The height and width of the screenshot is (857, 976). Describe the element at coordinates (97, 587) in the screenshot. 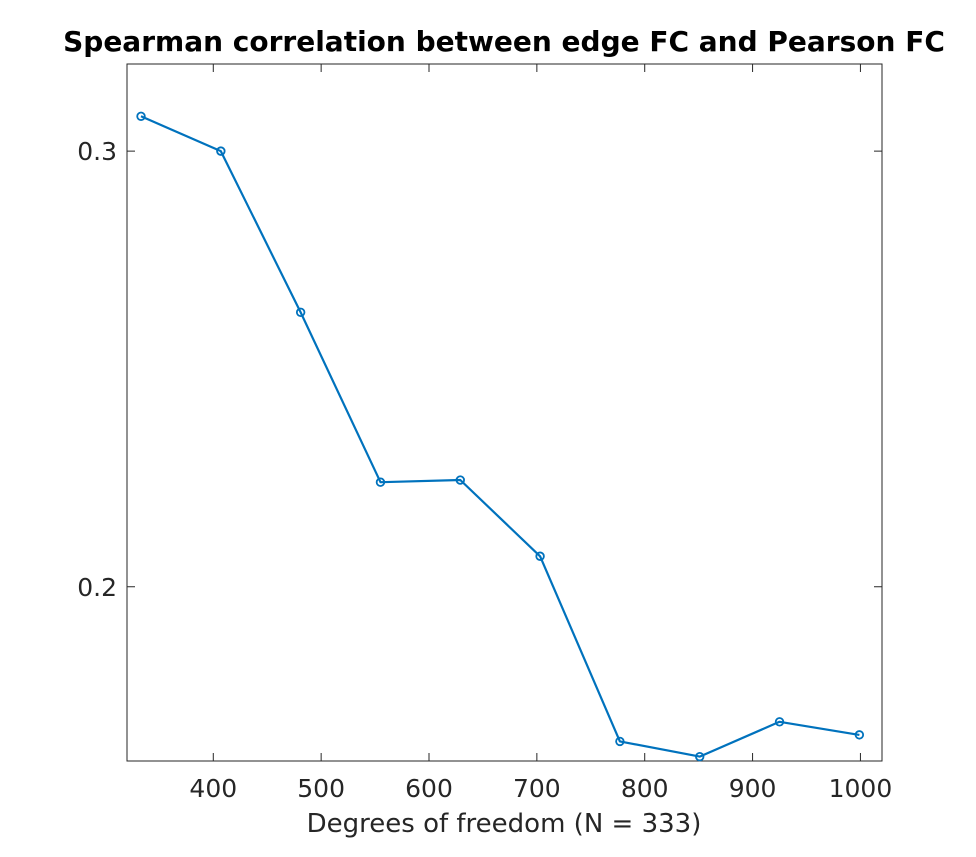

I see `y-tick-label: 0.2` at that location.